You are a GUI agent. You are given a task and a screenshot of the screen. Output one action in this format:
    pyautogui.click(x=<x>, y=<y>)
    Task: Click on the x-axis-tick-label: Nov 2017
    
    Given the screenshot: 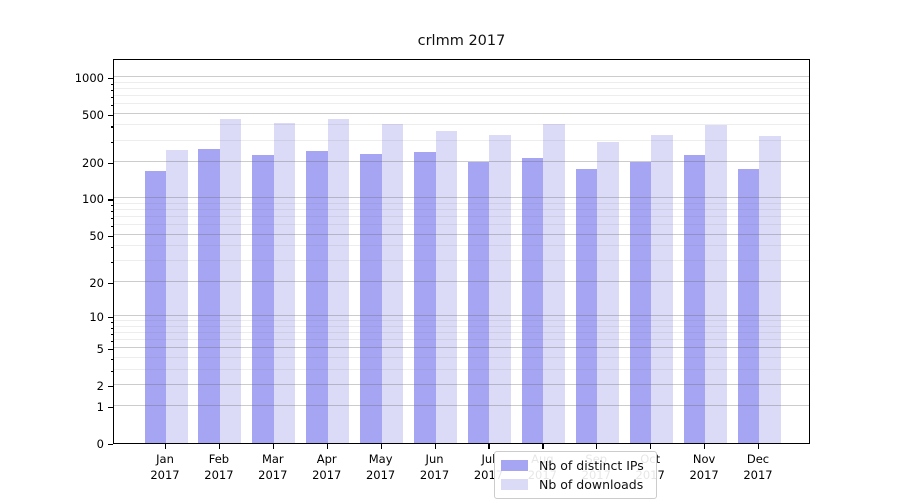 What is the action you would take?
    pyautogui.click(x=704, y=467)
    